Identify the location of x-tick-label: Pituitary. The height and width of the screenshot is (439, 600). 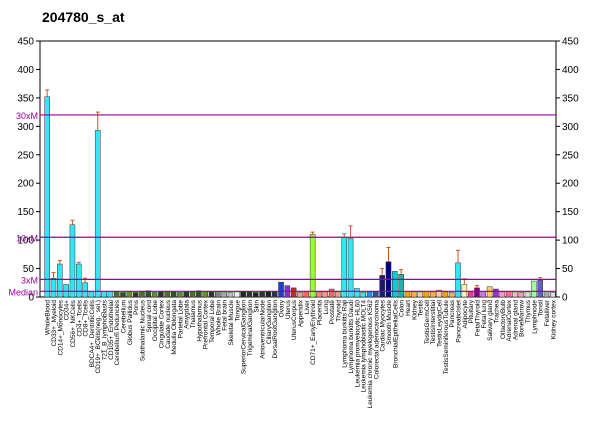
(471, 311).